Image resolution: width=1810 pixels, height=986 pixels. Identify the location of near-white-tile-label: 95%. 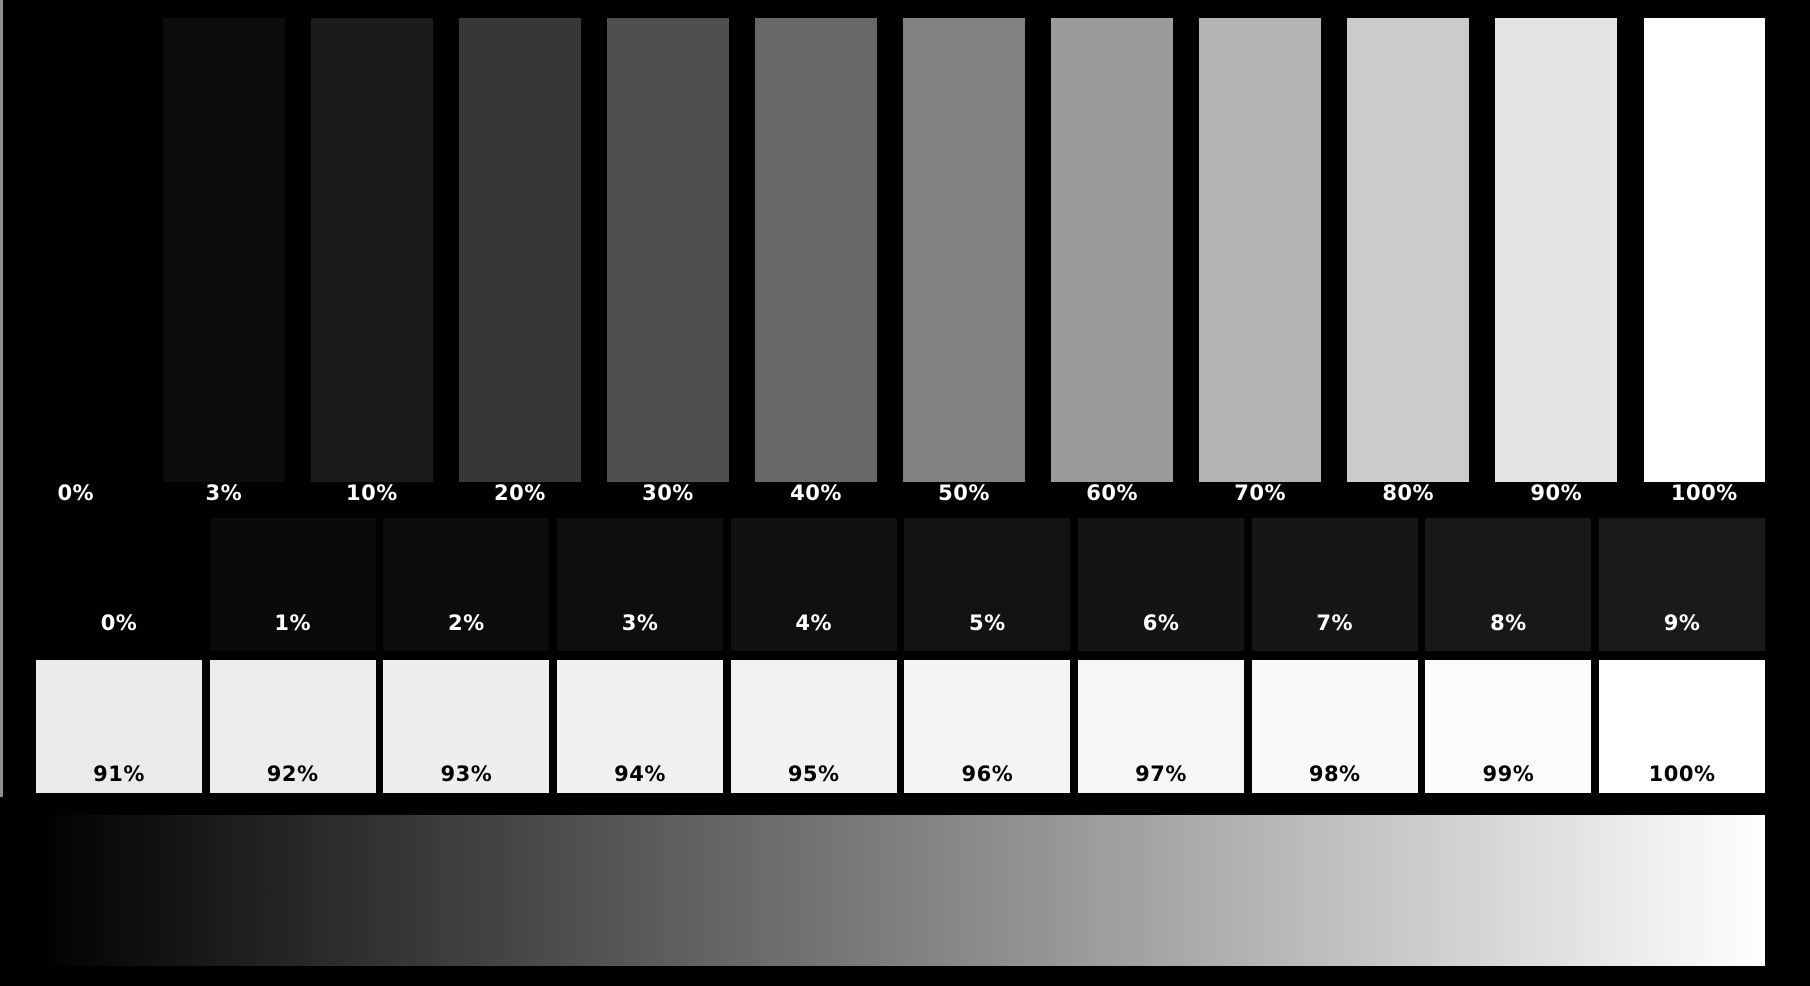
(813, 774).